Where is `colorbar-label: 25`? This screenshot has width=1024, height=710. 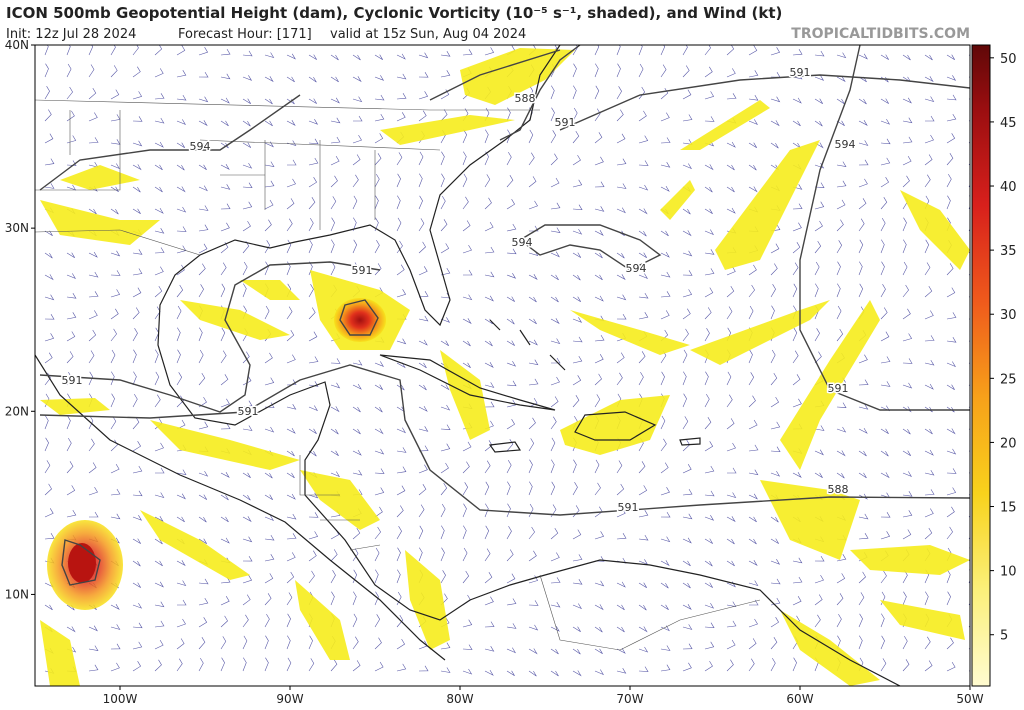 colorbar-label: 25 is located at coordinates (1008, 379).